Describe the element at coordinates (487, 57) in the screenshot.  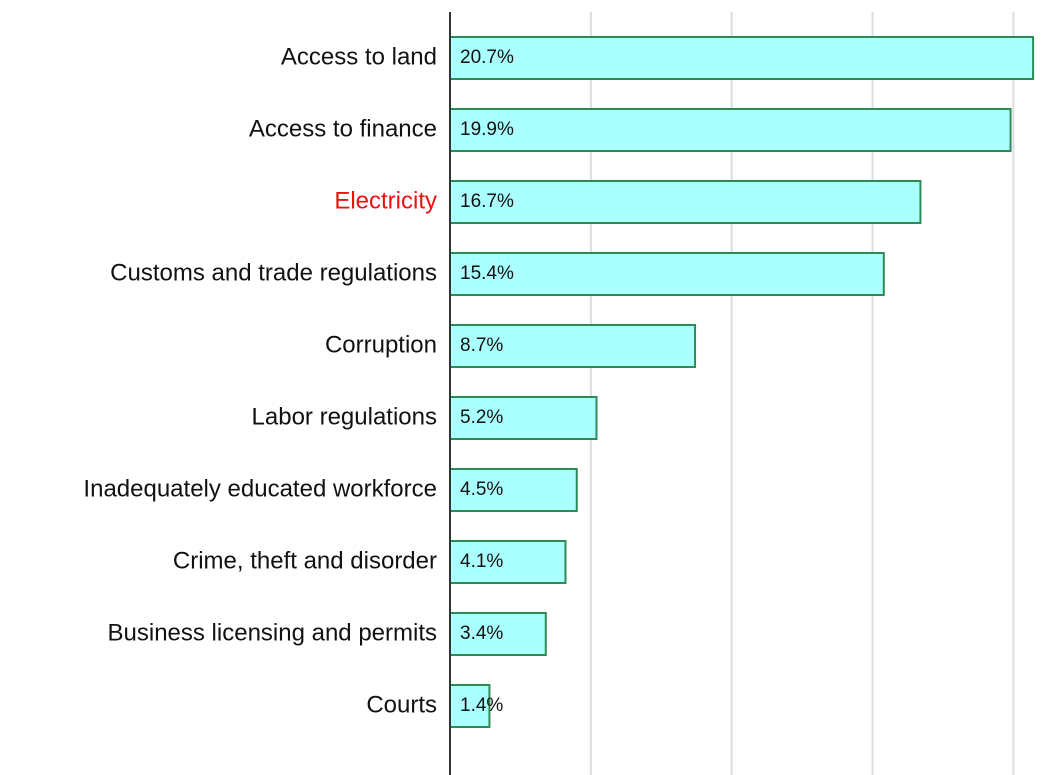
I see `value-label: 20.7%` at that location.